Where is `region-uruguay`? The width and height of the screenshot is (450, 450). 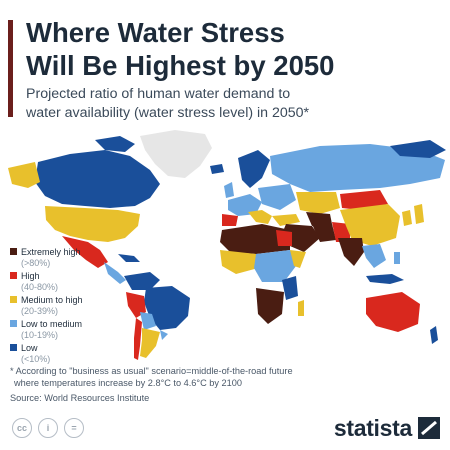
region-uruguay is located at coordinates (164, 335).